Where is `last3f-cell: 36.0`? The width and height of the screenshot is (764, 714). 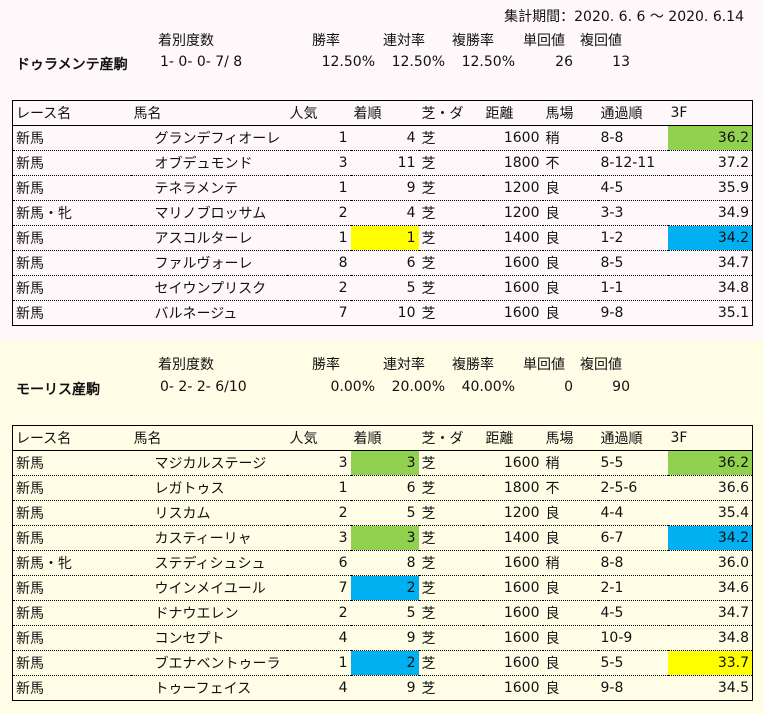 last3f-cell: 36.0 is located at coordinates (710, 563).